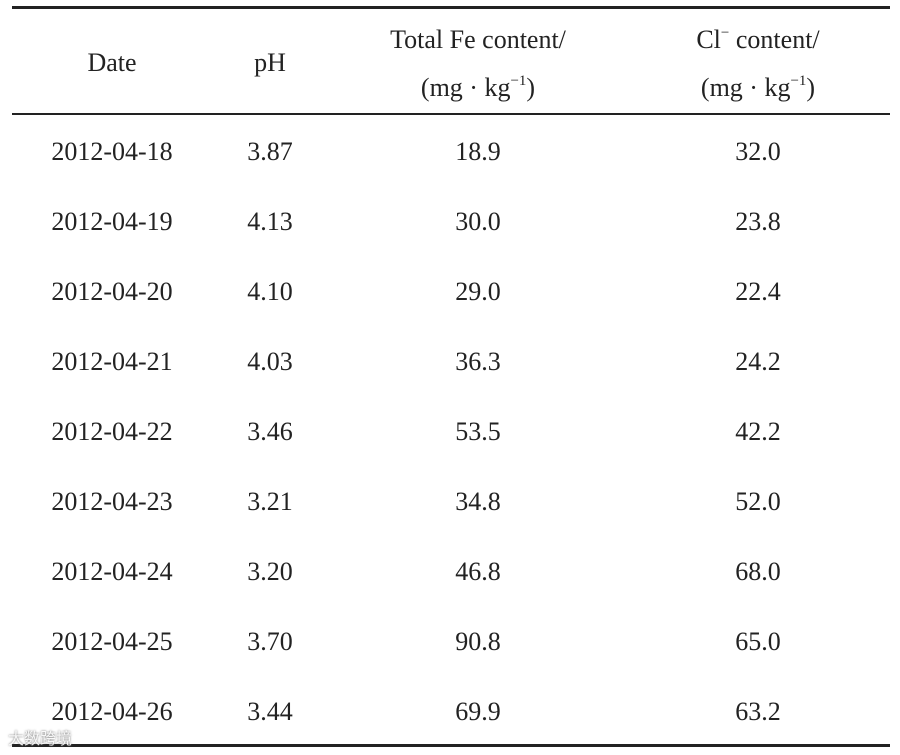  What do you see at coordinates (478, 151) in the screenshot?
I see `table-cell: 18.9` at bounding box center [478, 151].